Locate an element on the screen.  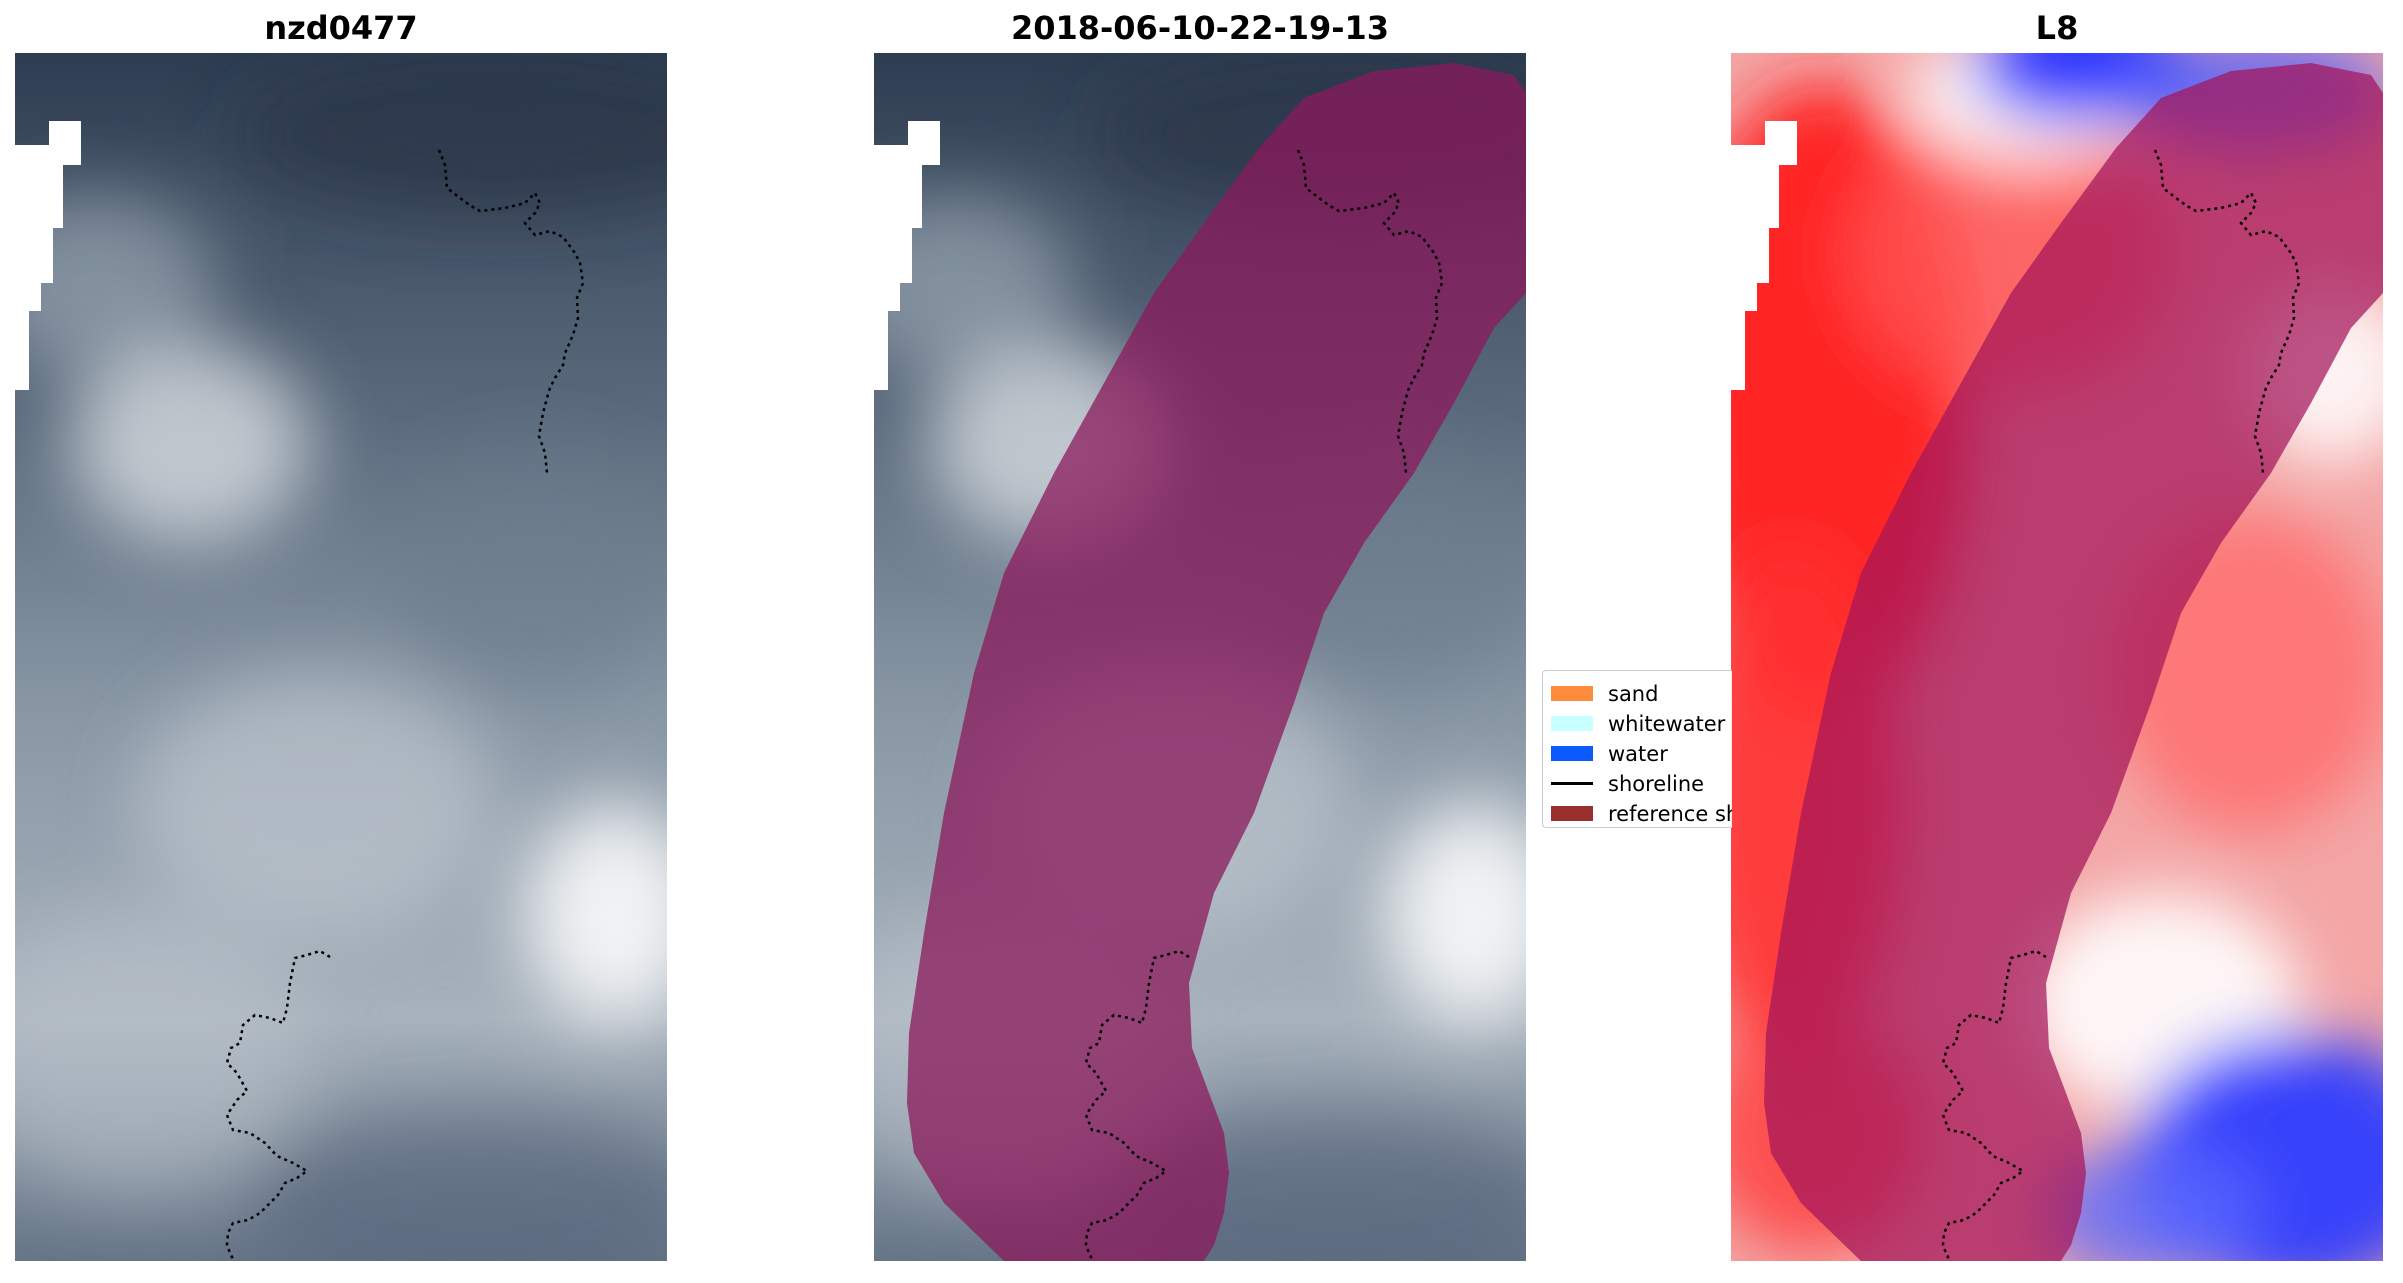
panel-title-index: L8 is located at coordinates (2057, 28).